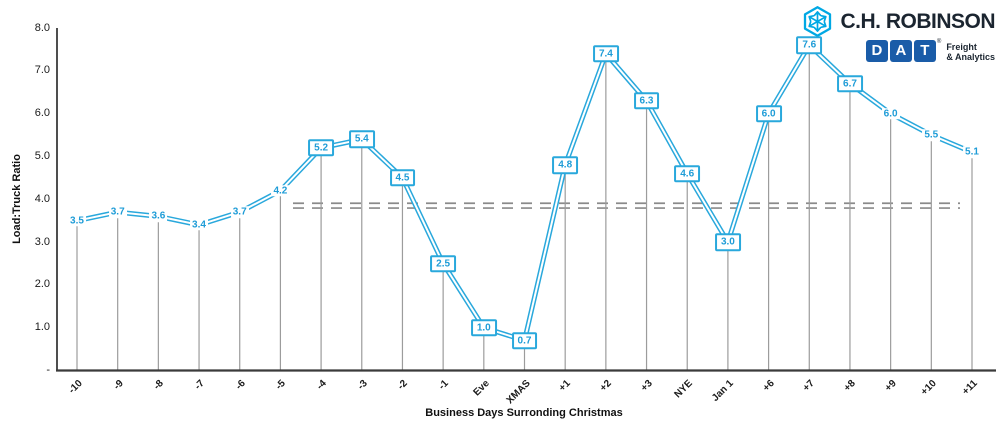  I want to click on y-tick-label: 8.0, so click(42, 27).